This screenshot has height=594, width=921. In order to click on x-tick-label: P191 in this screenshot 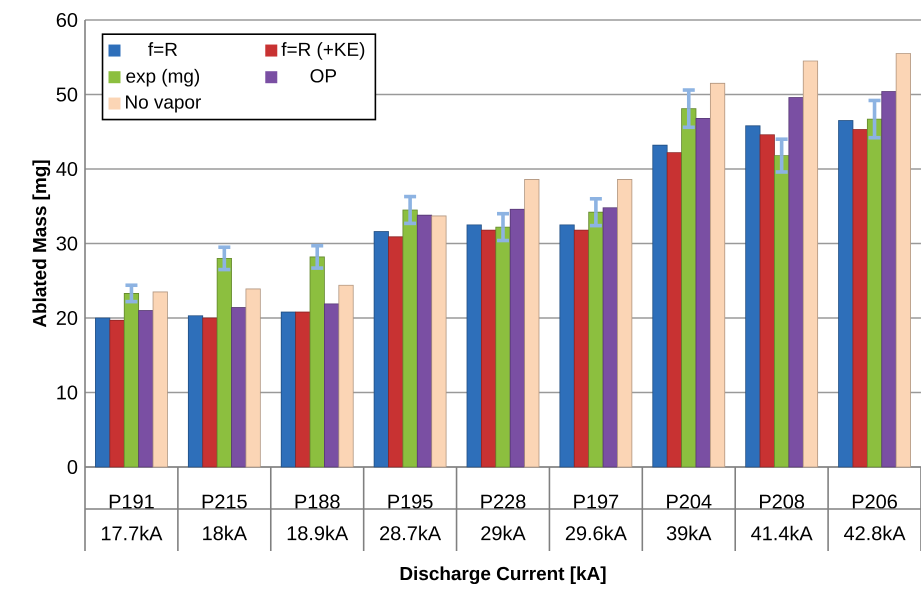, I will do `click(132, 501)`.